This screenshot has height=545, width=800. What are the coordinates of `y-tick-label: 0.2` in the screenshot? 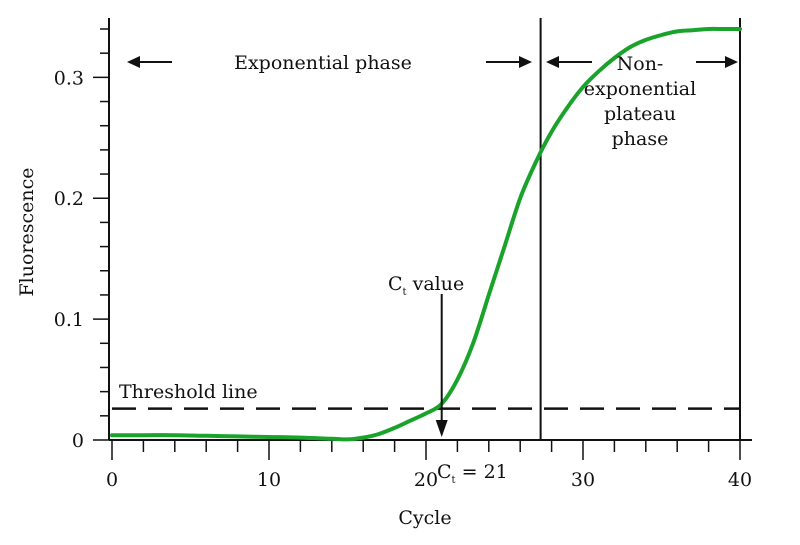 It's located at (69, 199).